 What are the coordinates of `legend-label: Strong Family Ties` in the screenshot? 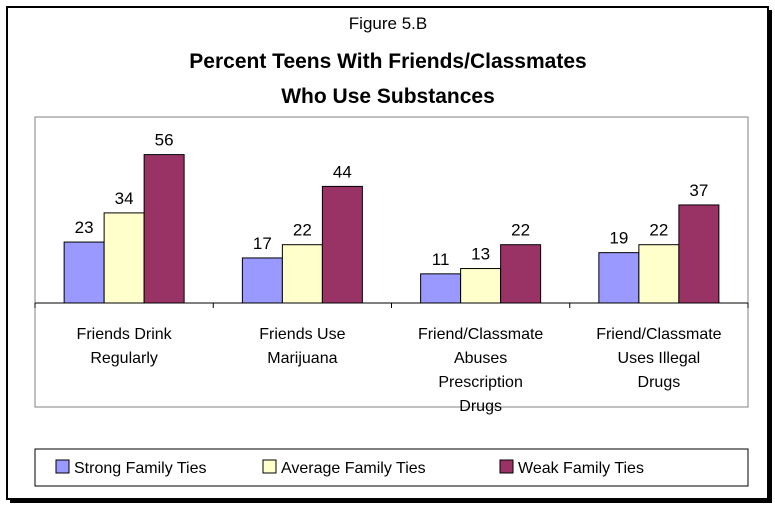 It's located at (140, 468).